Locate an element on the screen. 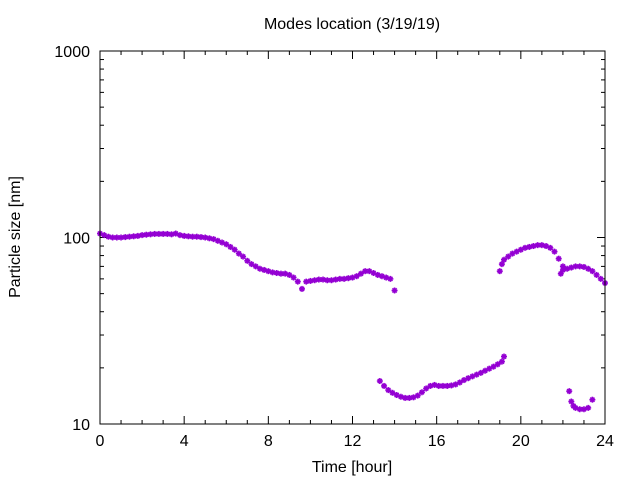  x-tick-label: 8 is located at coordinates (268, 441).